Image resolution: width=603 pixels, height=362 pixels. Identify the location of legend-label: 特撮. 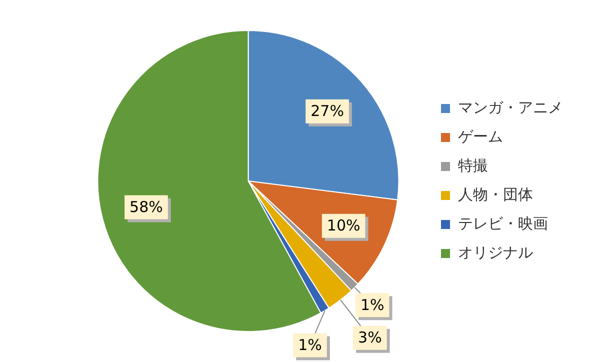
(473, 165).